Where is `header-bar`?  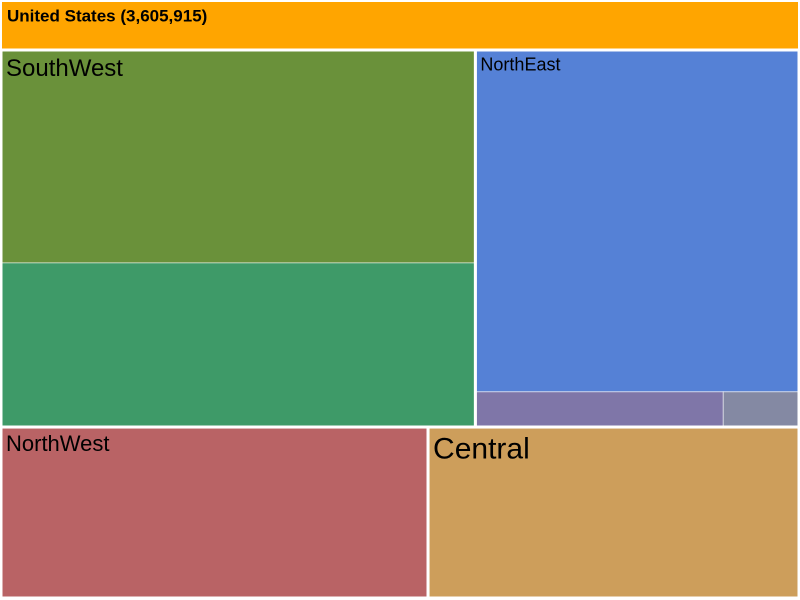 header-bar is located at coordinates (400, 25).